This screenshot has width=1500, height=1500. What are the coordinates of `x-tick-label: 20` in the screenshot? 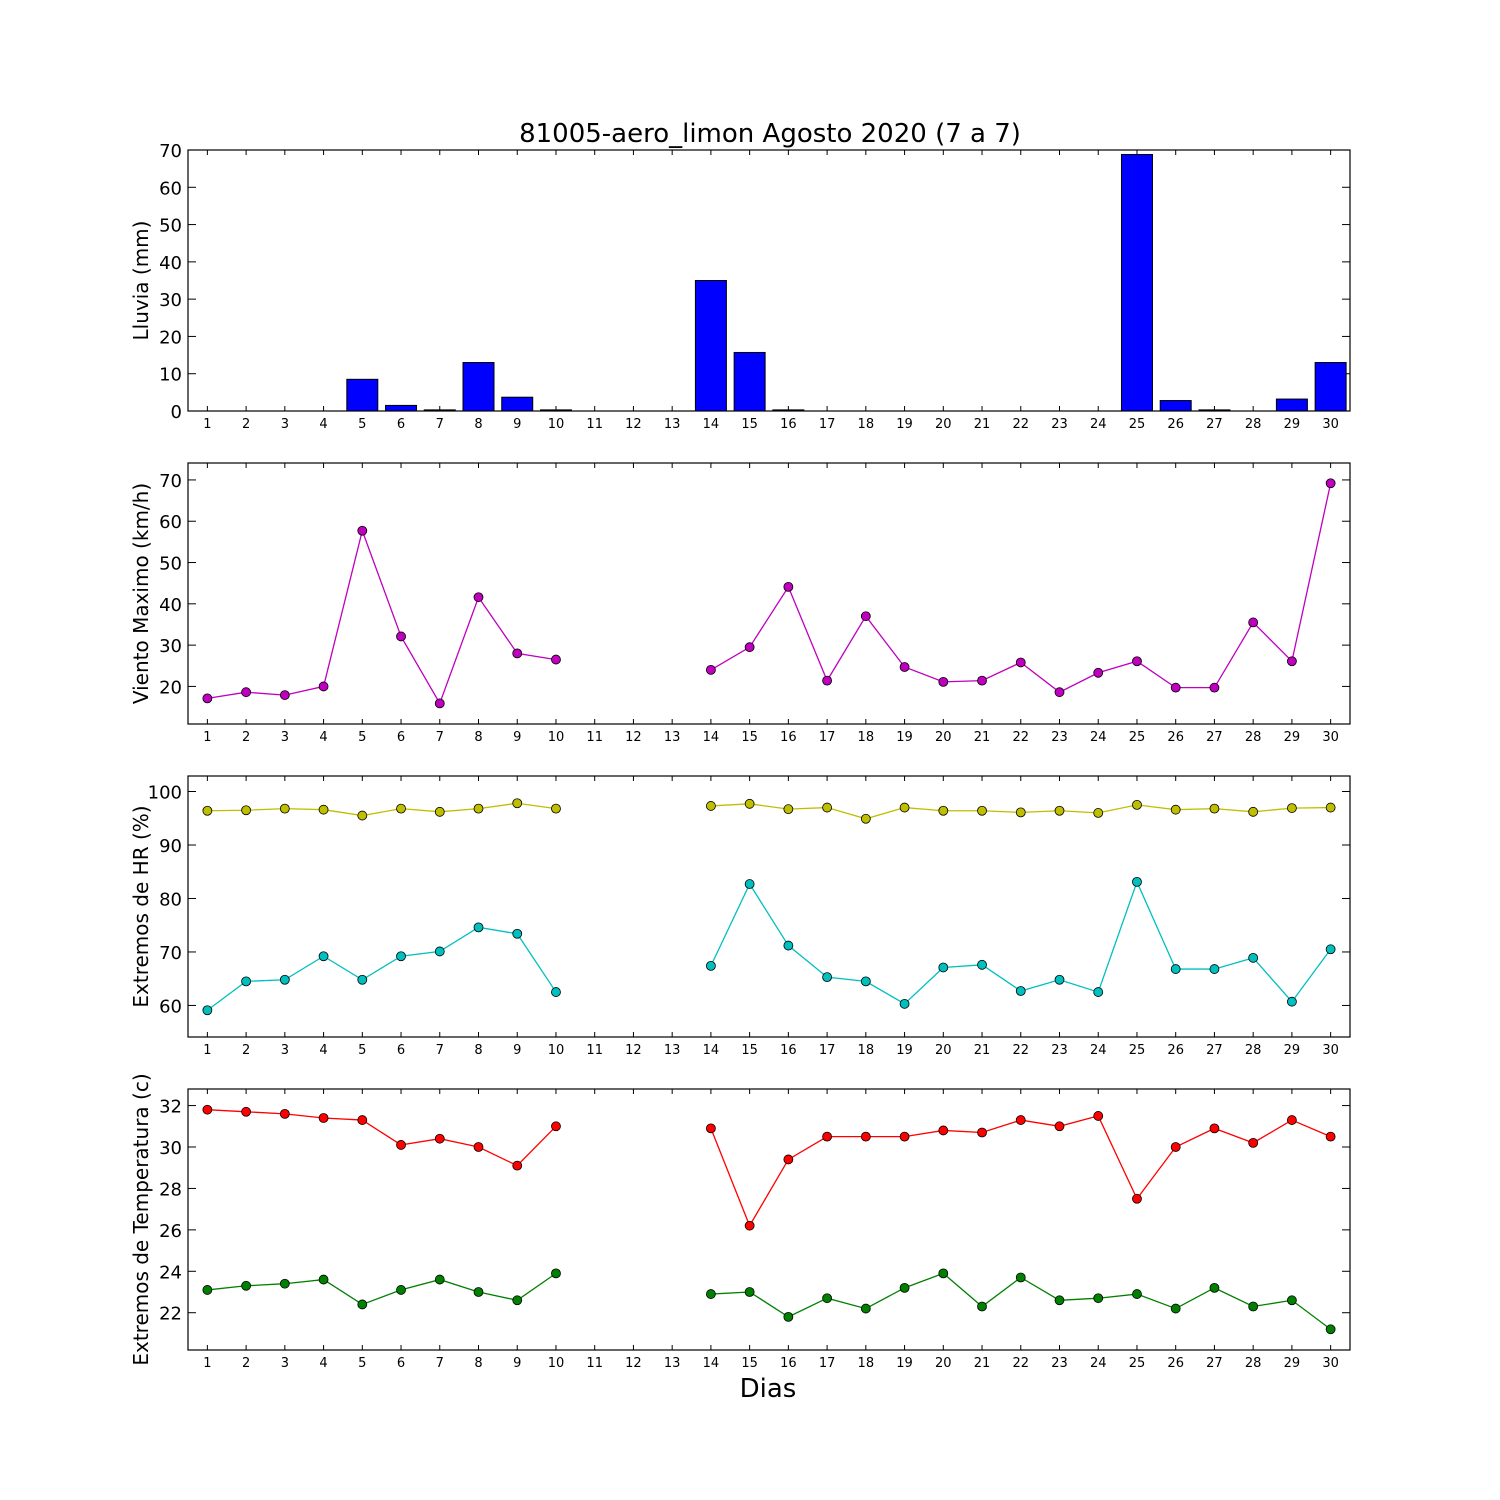 It's located at (943, 1363).